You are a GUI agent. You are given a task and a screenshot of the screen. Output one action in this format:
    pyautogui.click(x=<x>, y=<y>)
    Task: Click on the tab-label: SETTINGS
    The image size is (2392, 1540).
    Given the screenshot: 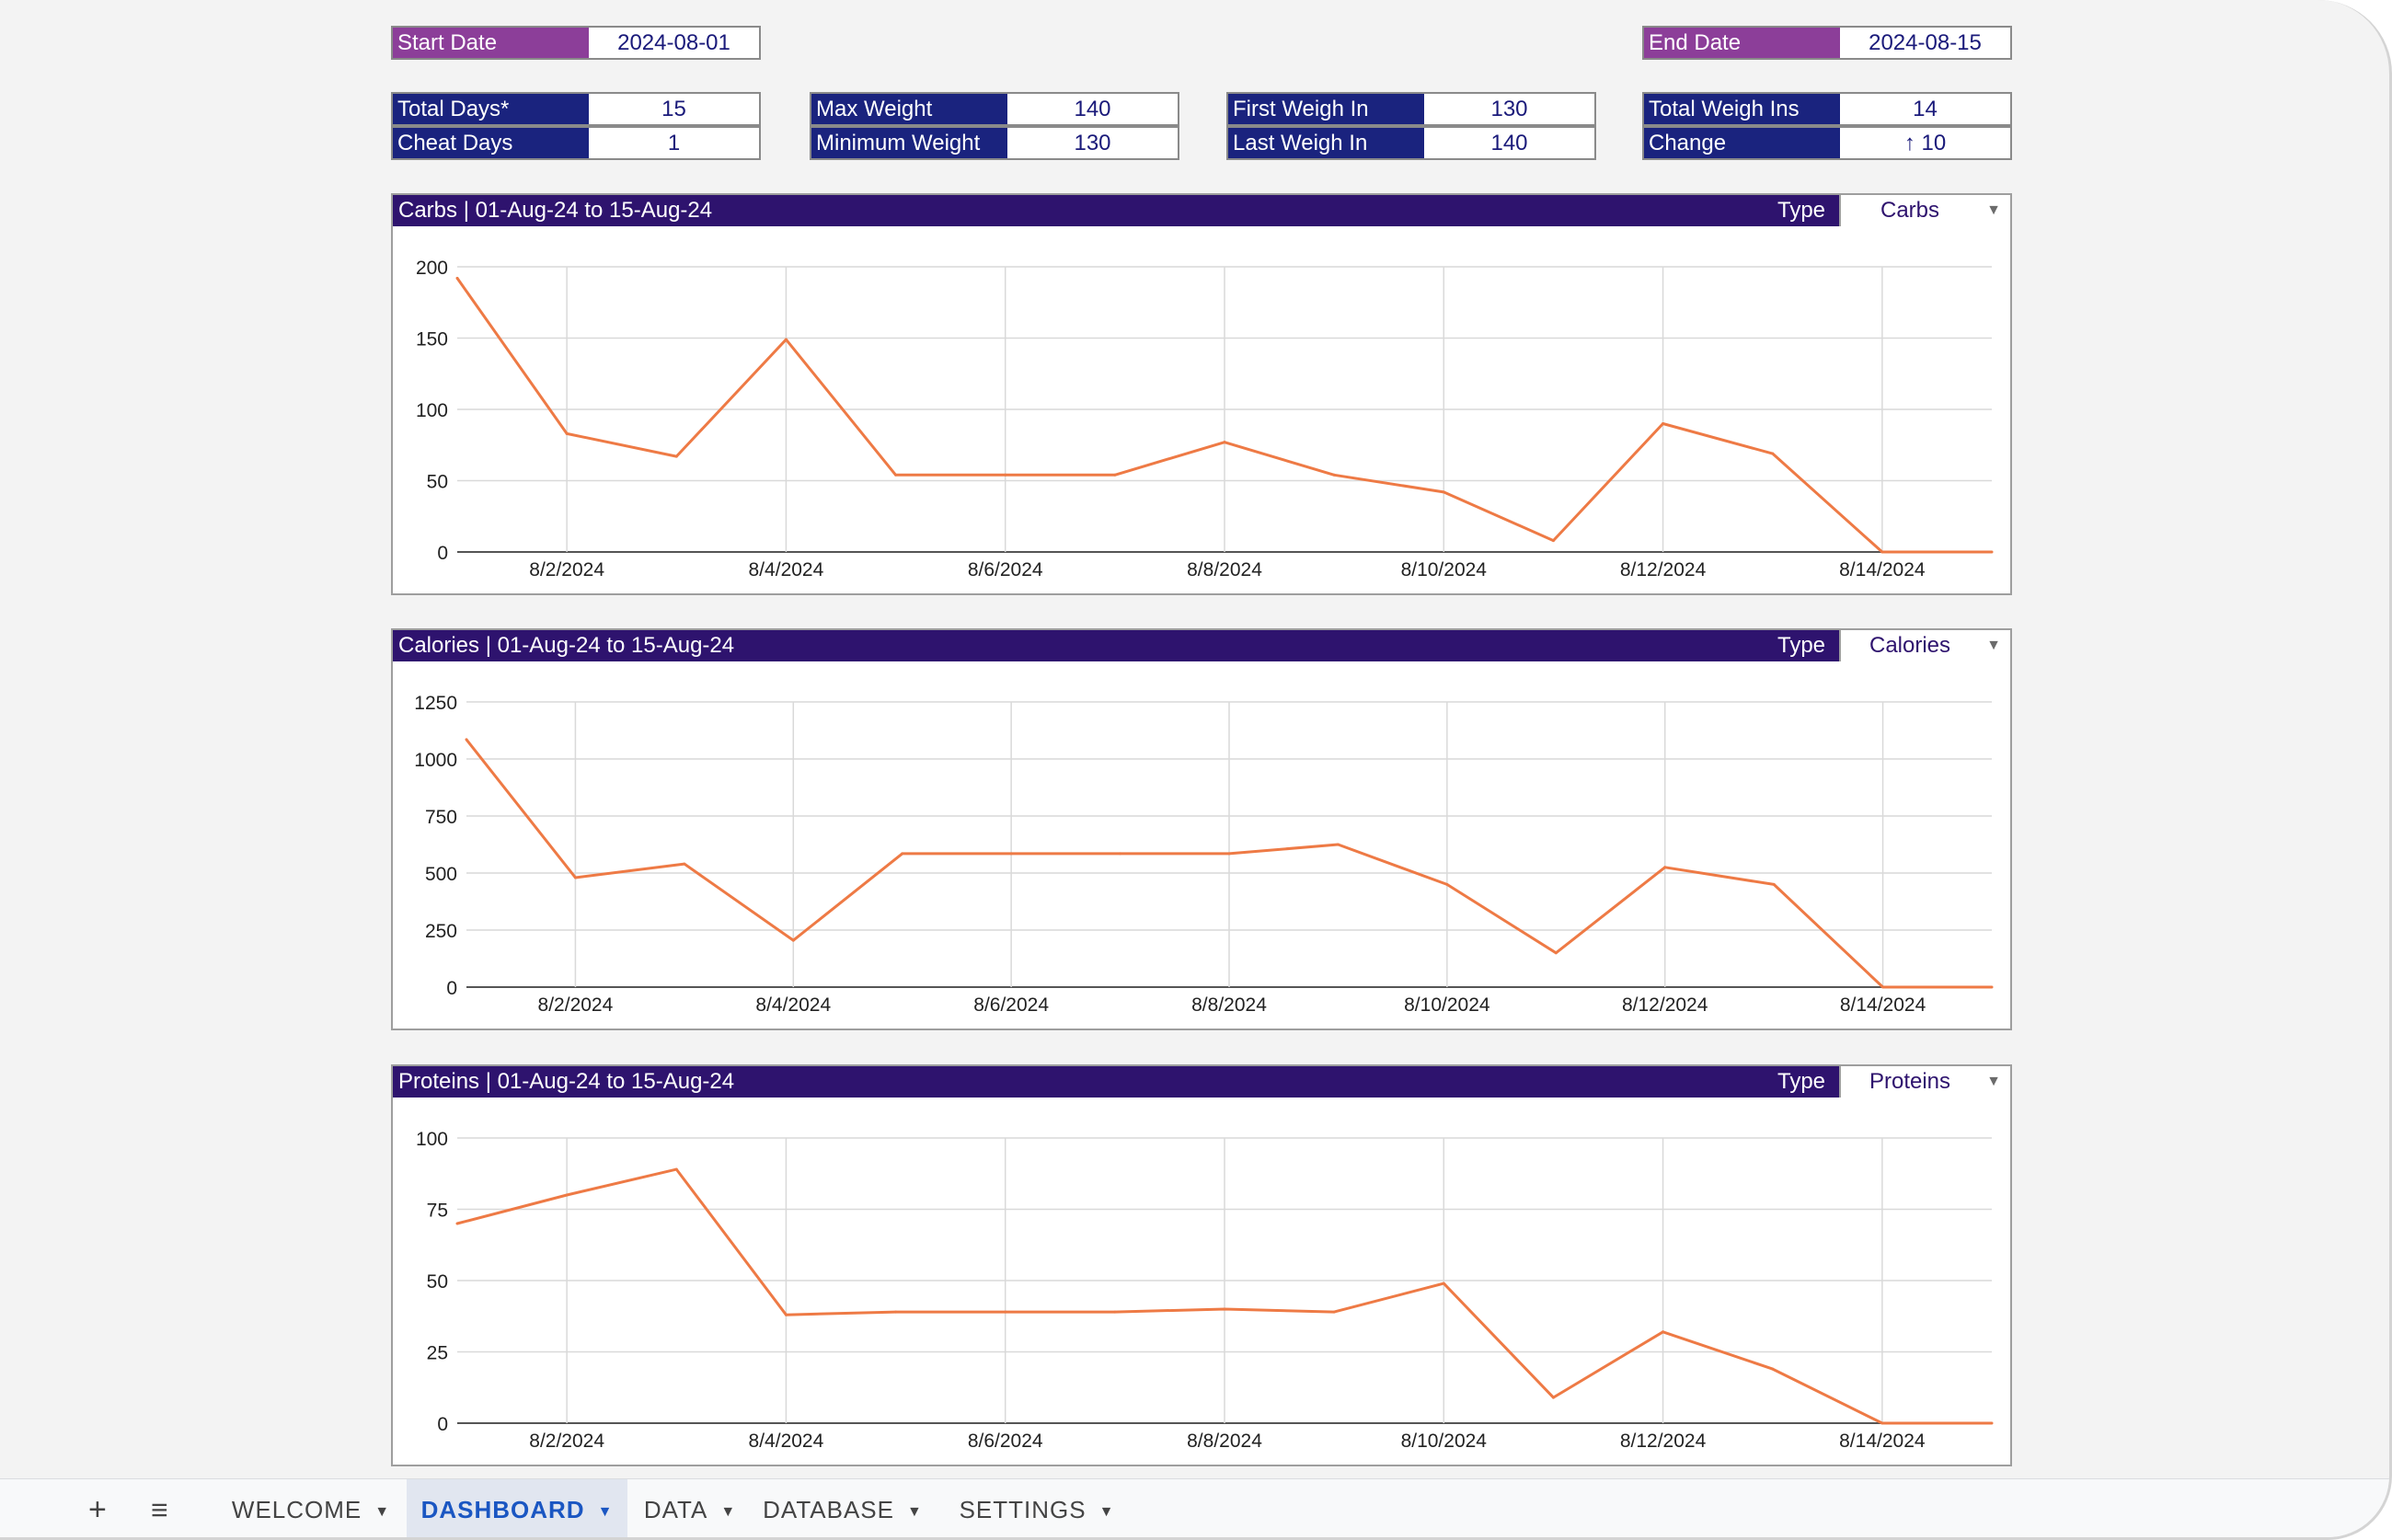 What is the action you would take?
    pyautogui.click(x=1023, y=1509)
    